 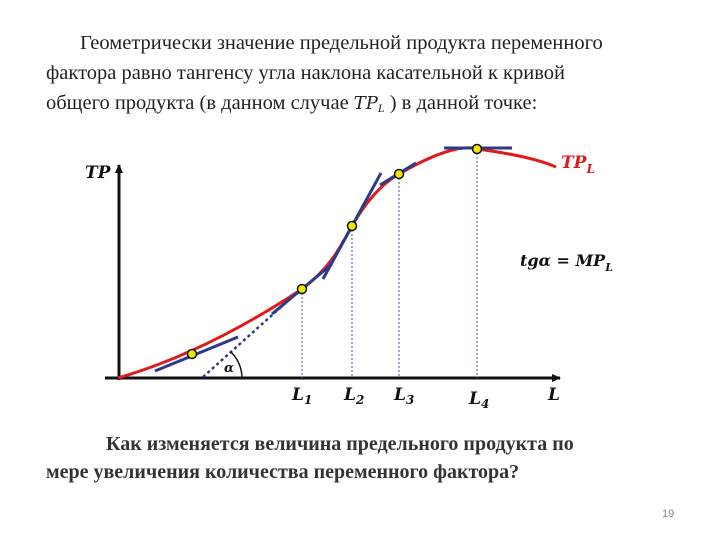 I want to click on intro-tp-subscript: L, so click(x=381, y=108).